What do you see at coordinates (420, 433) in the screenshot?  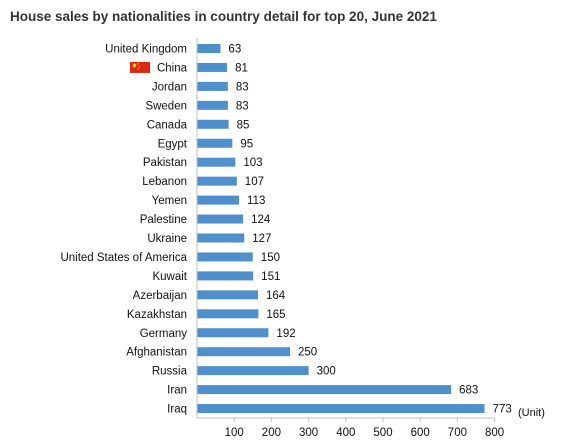 I see `x-tick-label: 600` at bounding box center [420, 433].